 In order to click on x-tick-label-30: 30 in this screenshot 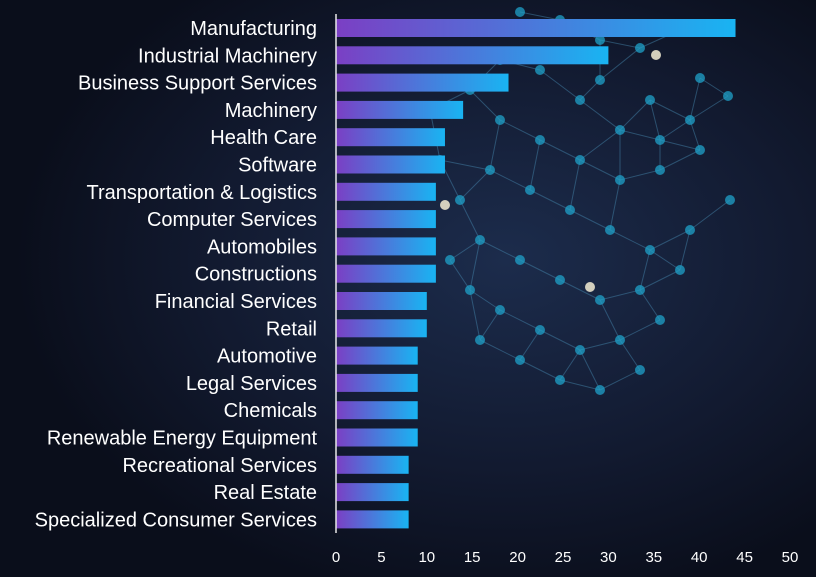, I will do `click(608, 557)`.